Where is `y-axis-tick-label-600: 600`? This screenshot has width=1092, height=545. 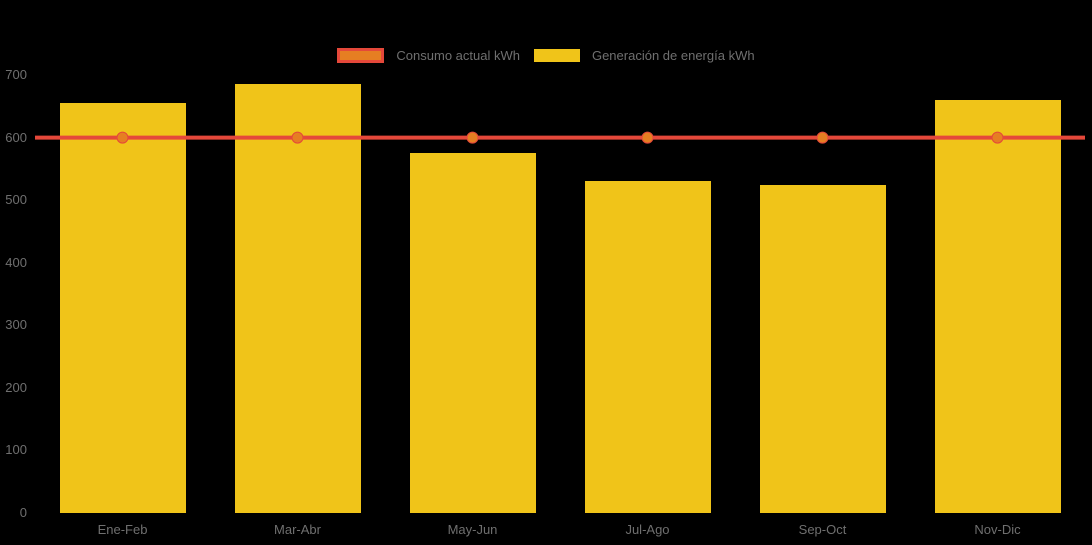
y-axis-tick-label-600: 600 is located at coordinates (16, 137).